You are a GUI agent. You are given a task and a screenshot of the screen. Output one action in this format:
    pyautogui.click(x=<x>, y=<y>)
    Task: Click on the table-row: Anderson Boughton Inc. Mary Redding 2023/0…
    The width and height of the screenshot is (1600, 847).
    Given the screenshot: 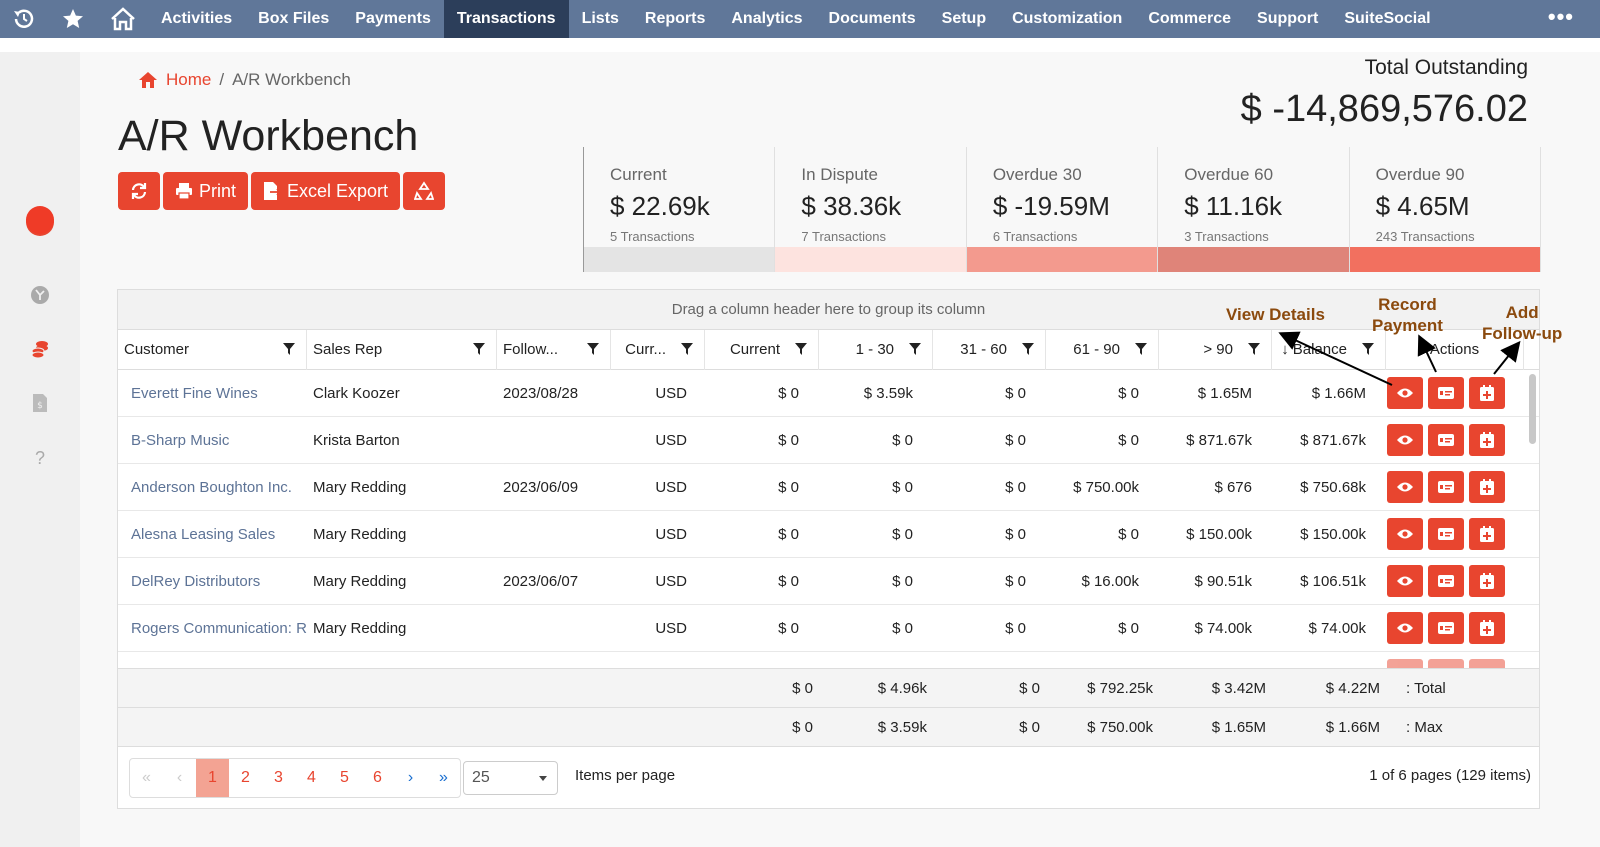 What is the action you would take?
    pyautogui.click(x=828, y=487)
    